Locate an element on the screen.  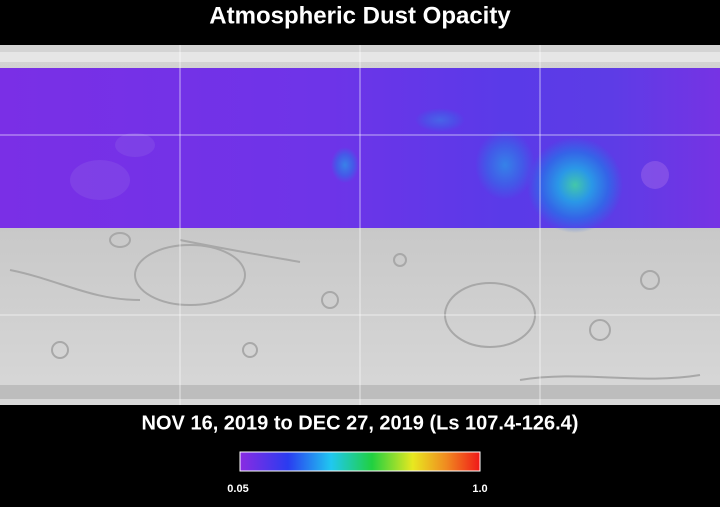
title: Atmospheric Dust Opacity is located at coordinates (360, 15).